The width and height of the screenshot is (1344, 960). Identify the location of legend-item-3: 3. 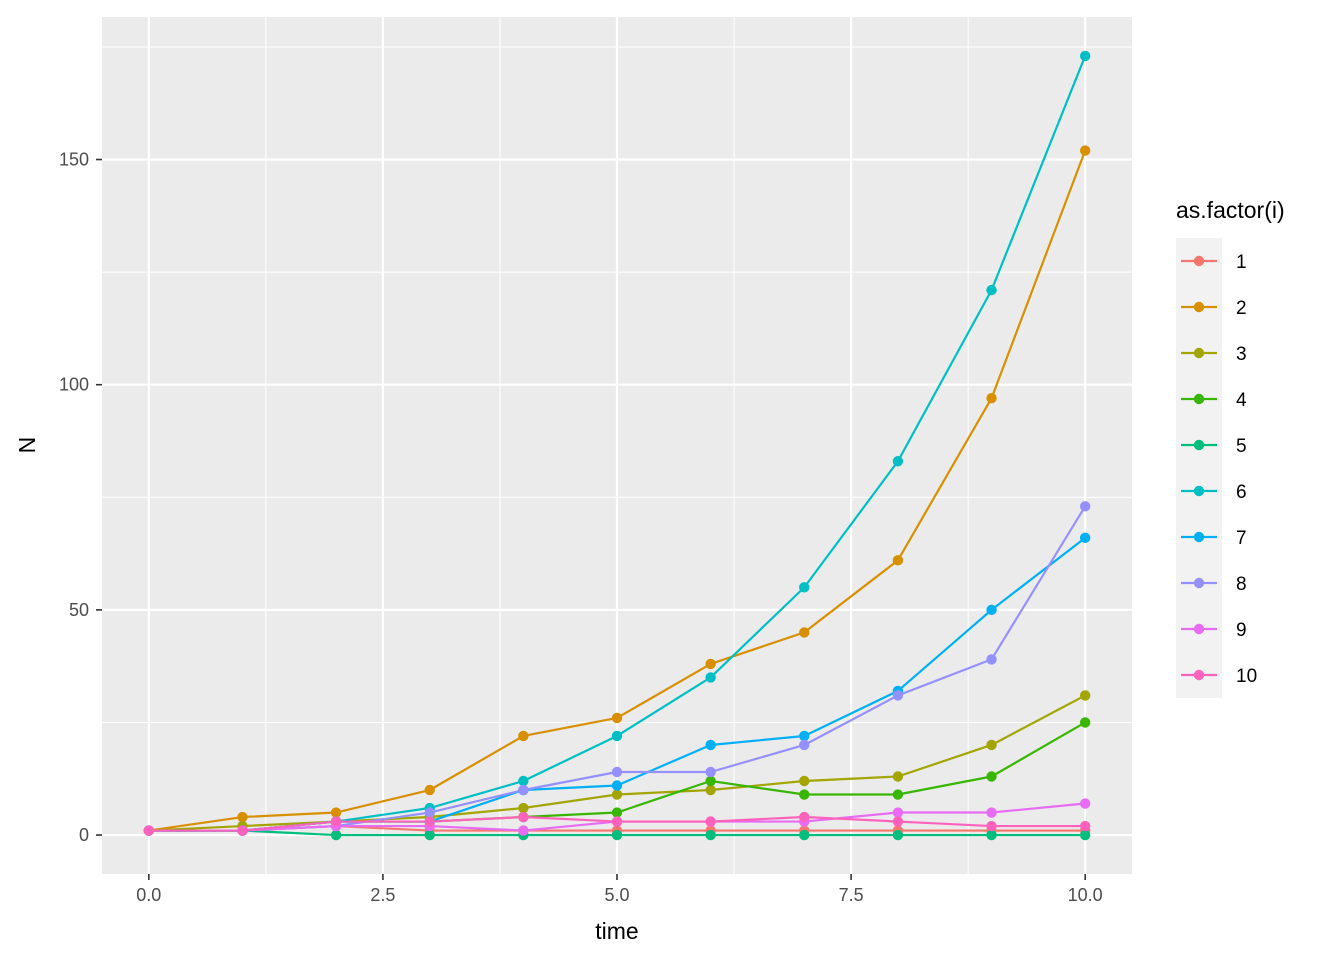
(1214, 354).